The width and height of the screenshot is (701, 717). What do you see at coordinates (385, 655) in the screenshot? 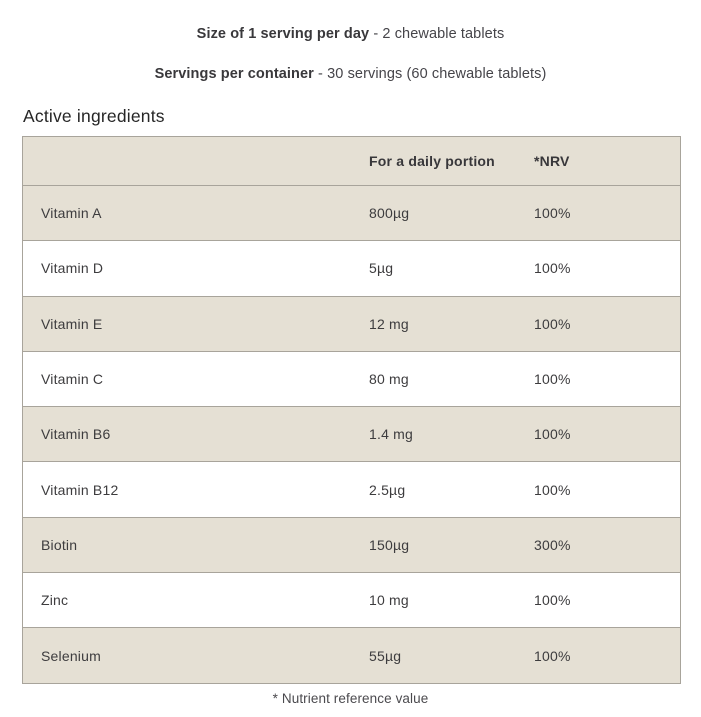
I see `ingredient-amount: 55µg` at bounding box center [385, 655].